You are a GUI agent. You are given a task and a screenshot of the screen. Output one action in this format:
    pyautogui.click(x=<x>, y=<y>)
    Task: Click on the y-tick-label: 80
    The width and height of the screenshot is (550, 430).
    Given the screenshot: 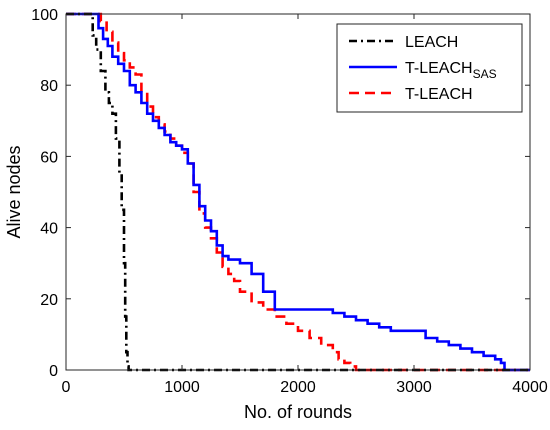 What is the action you would take?
    pyautogui.click(x=49, y=86)
    